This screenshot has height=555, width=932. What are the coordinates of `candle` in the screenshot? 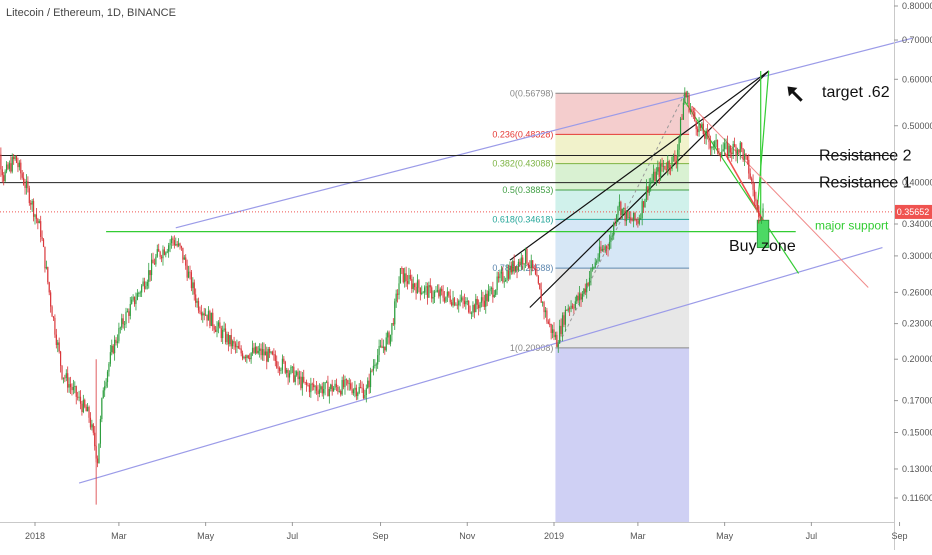 It's located at (209, 319).